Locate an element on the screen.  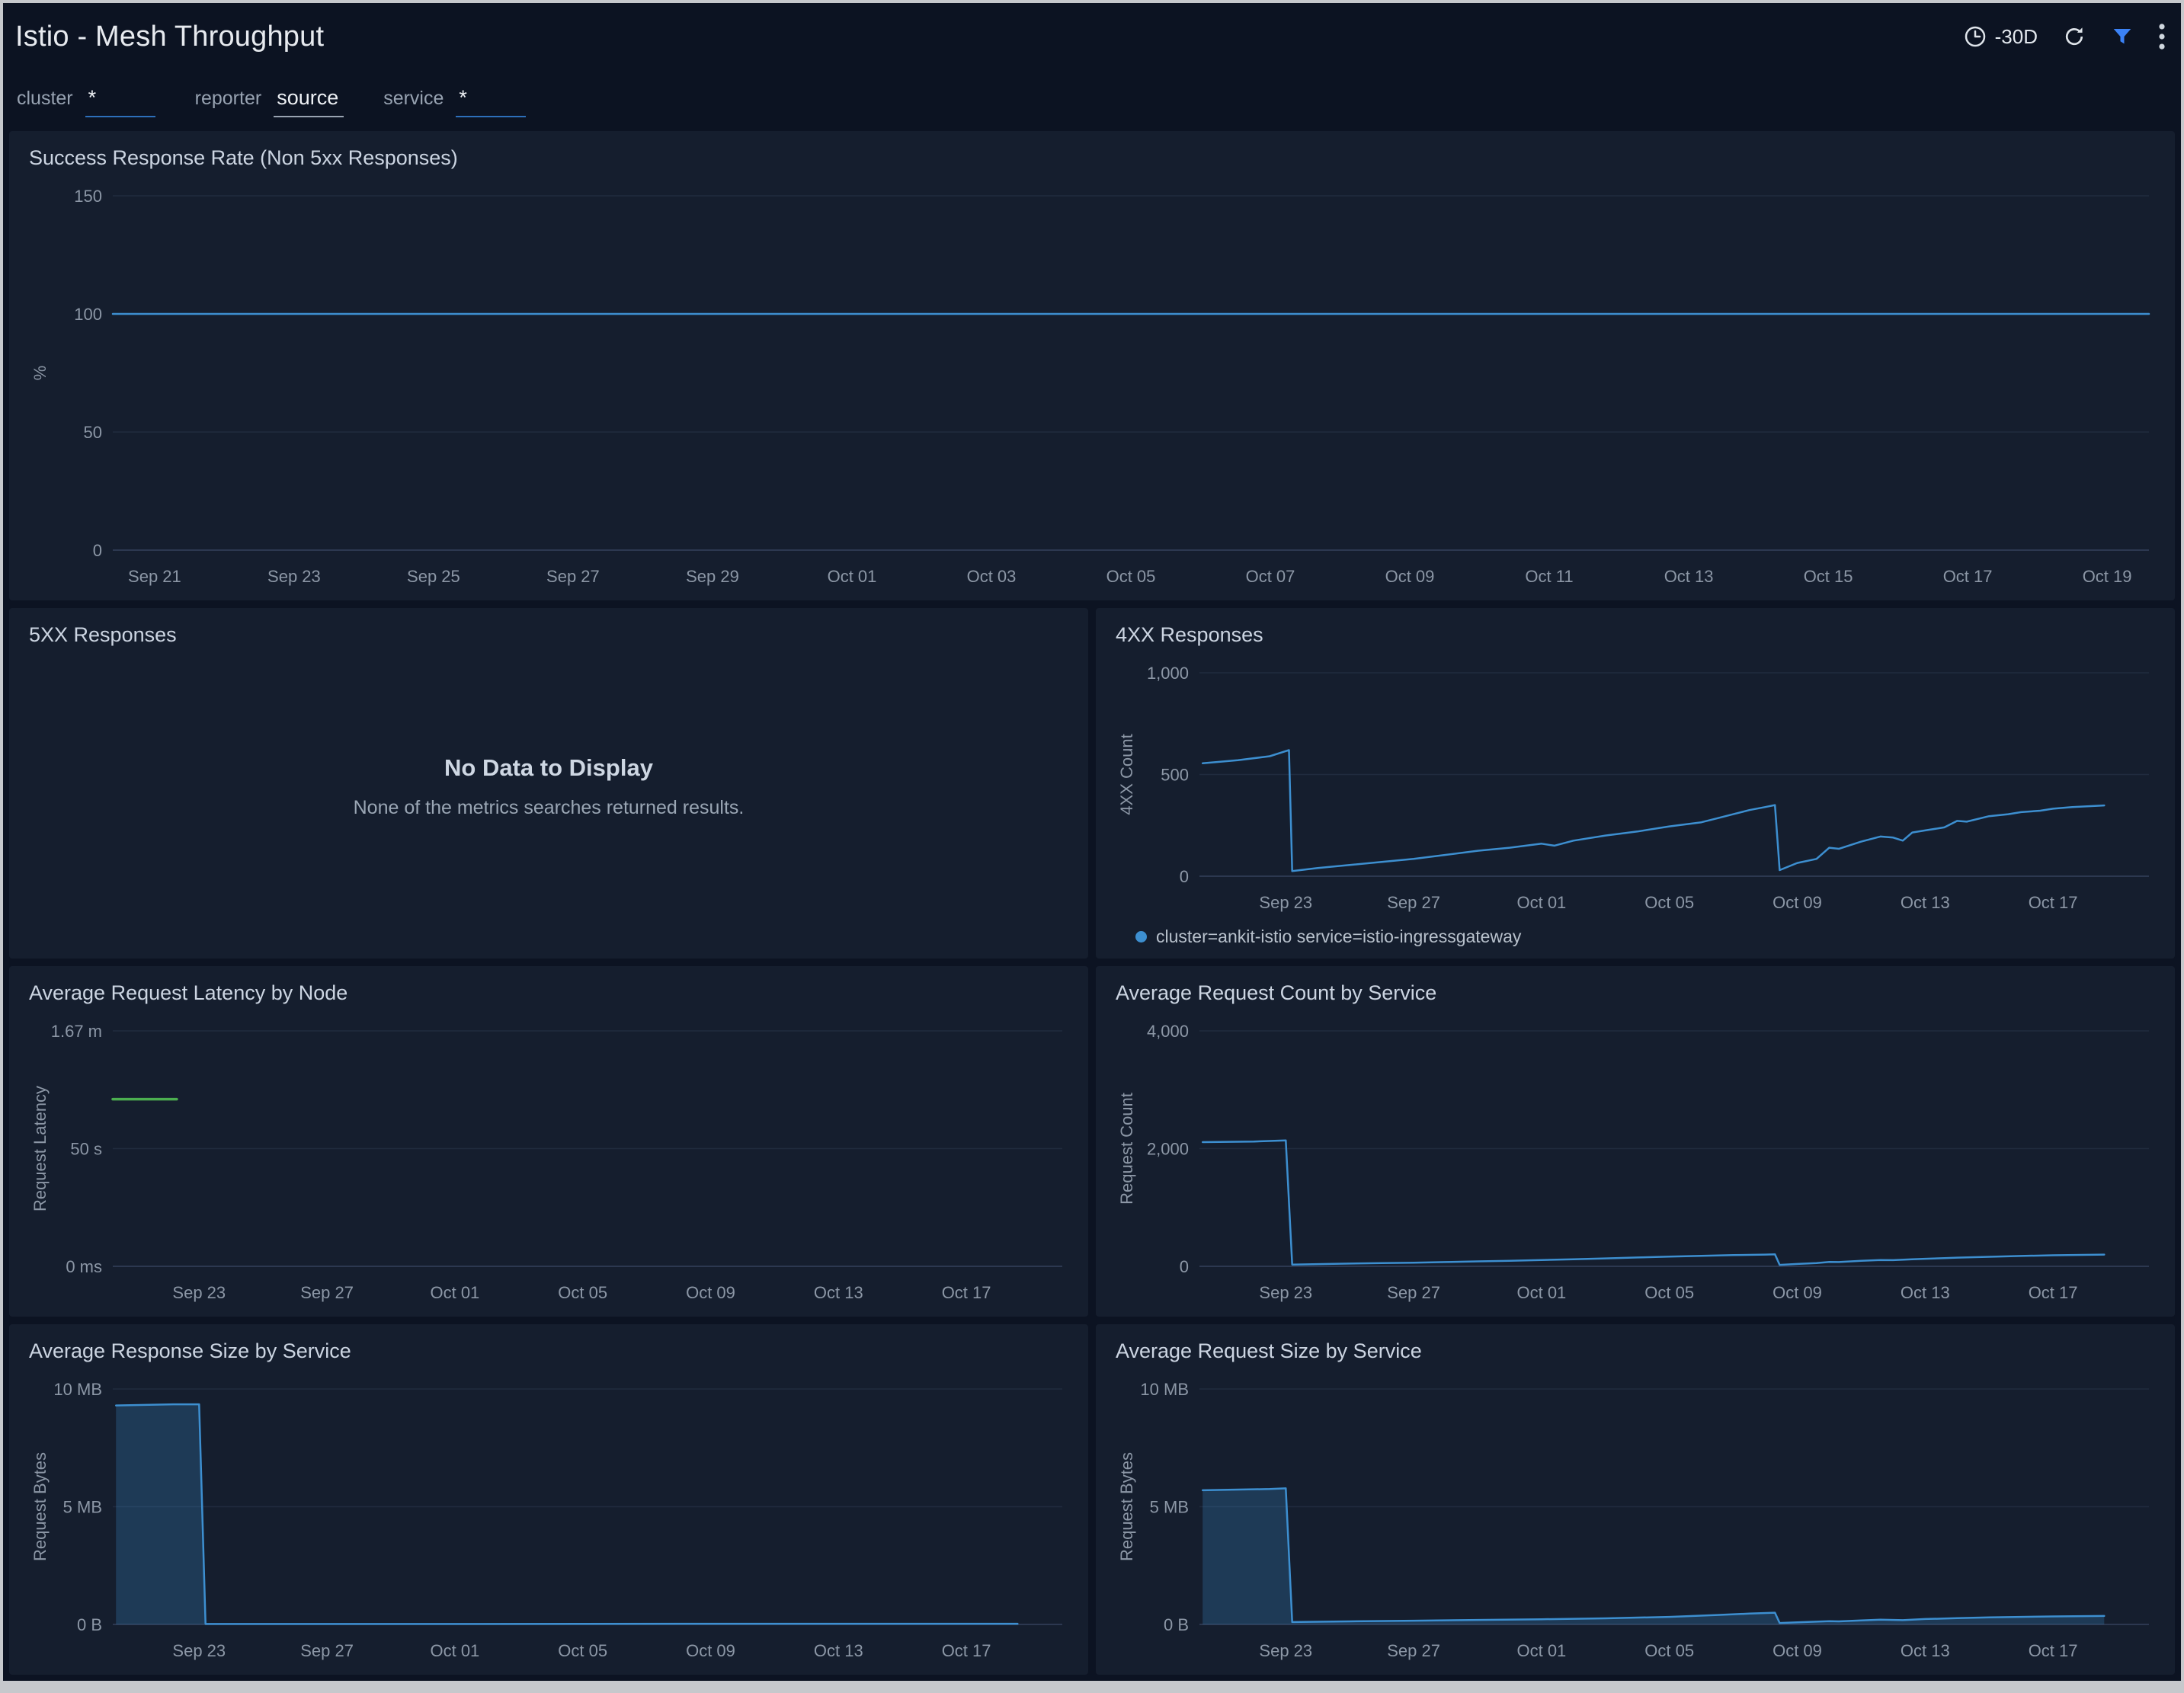
panel-title: 4XX Responses is located at coordinates (1189, 634).